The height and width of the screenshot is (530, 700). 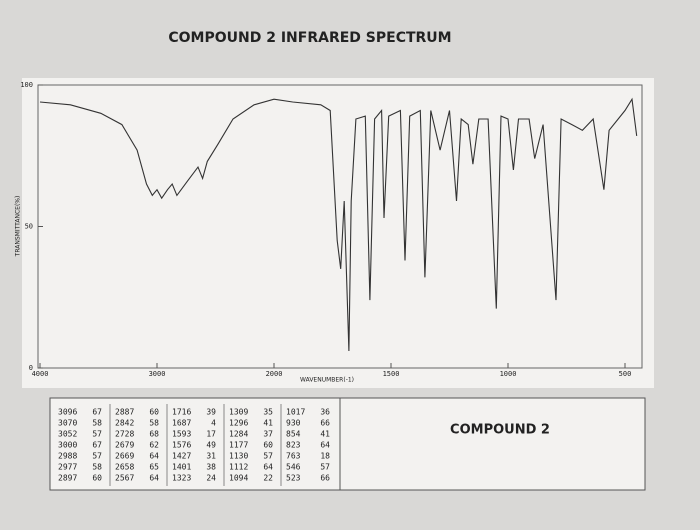 What do you see at coordinates (154, 434) in the screenshot?
I see `peak-transmittance: 68` at bounding box center [154, 434].